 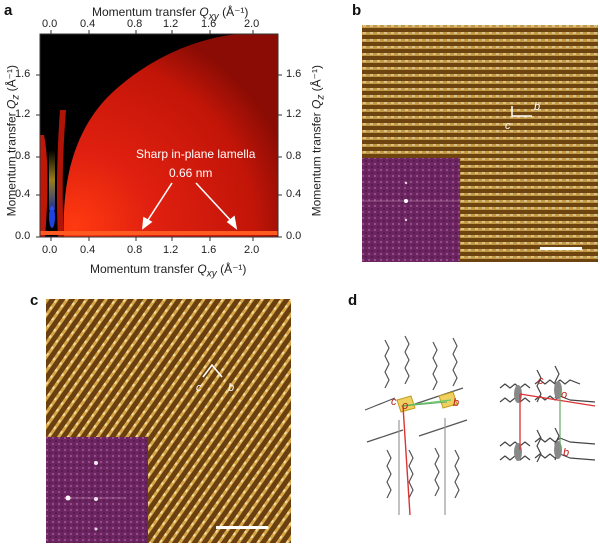 What do you see at coordinates (159, 233) in the screenshot?
I see `in-plane-lamella-line` at bounding box center [159, 233].